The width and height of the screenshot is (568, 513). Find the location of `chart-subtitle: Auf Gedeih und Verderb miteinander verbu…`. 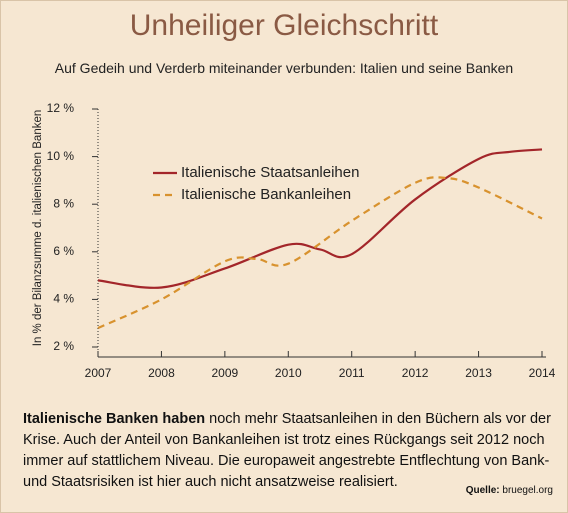

chart-subtitle: Auf Gedeih und Verderb miteinander verbu… is located at coordinates (284, 68).